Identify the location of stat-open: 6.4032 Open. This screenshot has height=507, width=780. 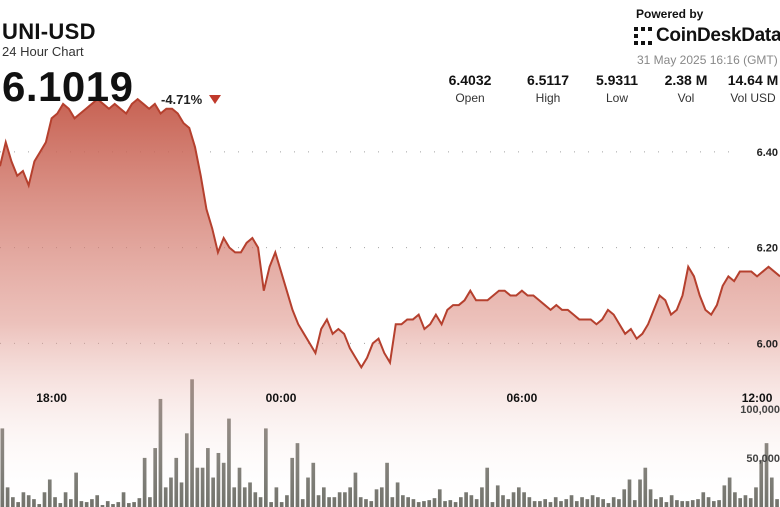
(470, 88).